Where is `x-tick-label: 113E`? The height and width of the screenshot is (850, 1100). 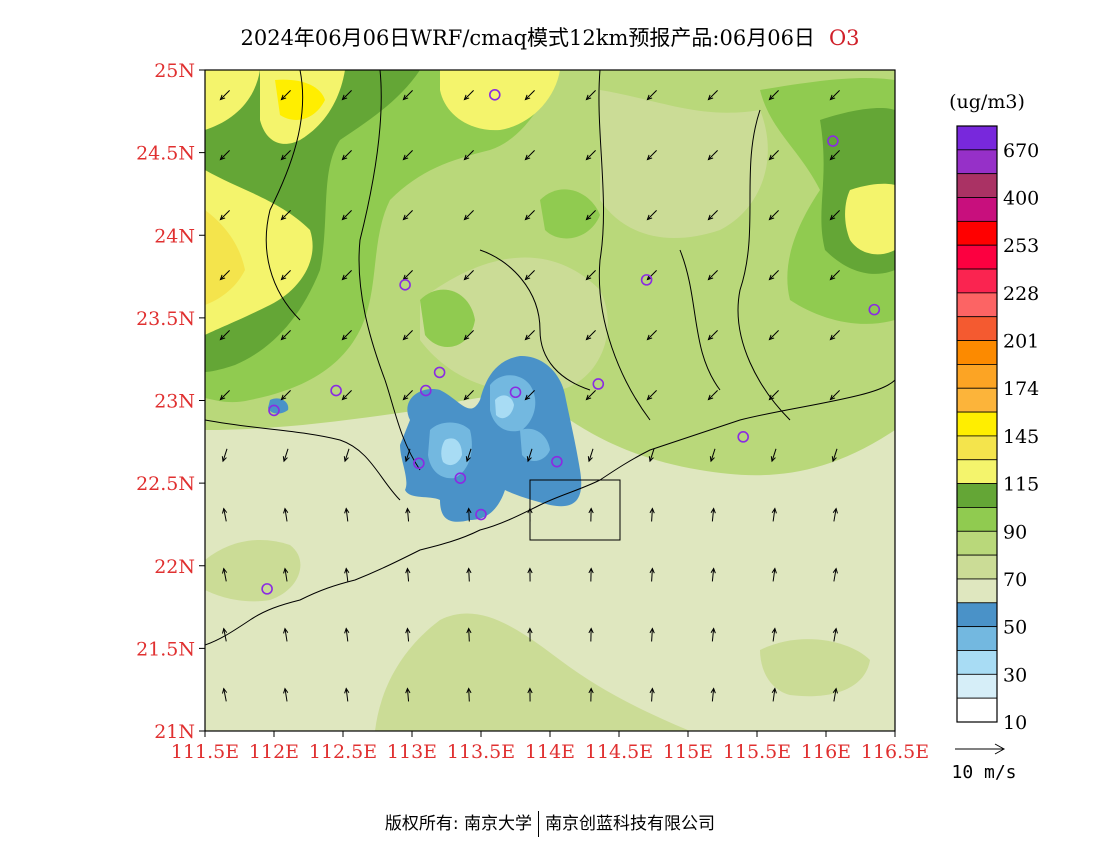 x-tick-label: 113E is located at coordinates (412, 752).